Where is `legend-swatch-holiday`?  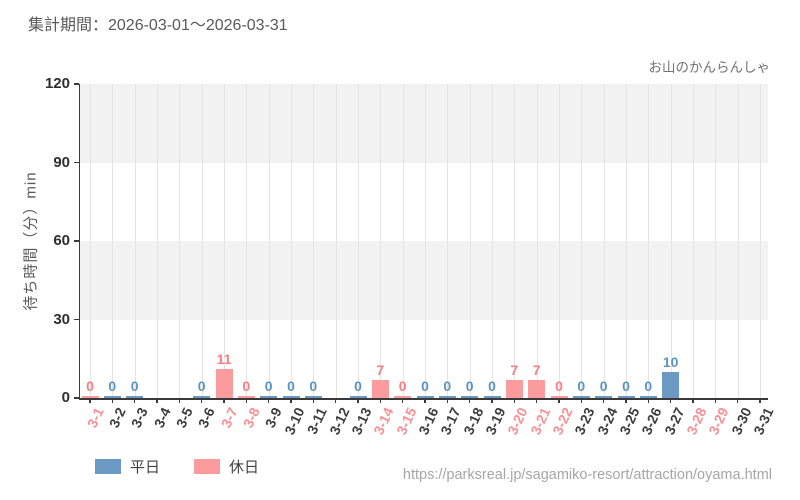
legend-swatch-holiday is located at coordinates (207, 466).